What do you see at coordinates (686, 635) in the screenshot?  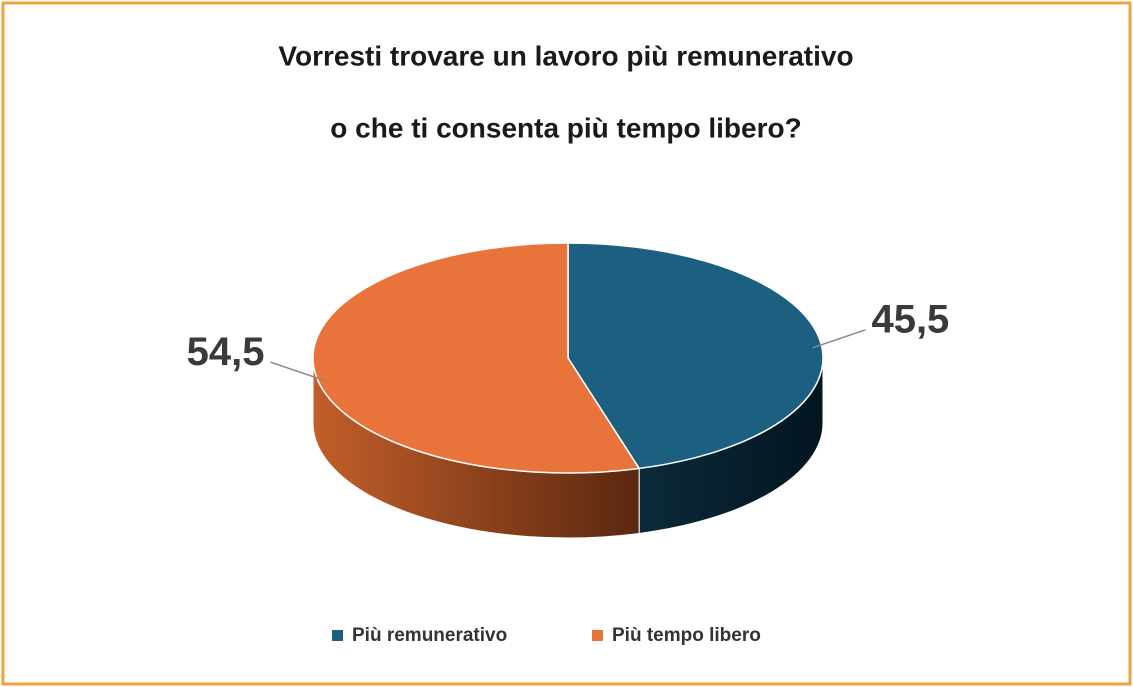 I see `legend-label: Più tempo libero` at bounding box center [686, 635].